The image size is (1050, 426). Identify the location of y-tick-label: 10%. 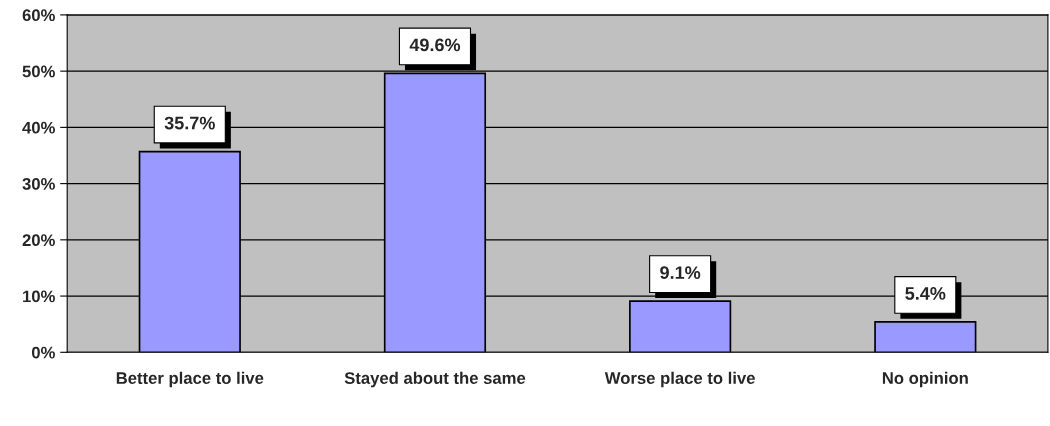
(39, 296).